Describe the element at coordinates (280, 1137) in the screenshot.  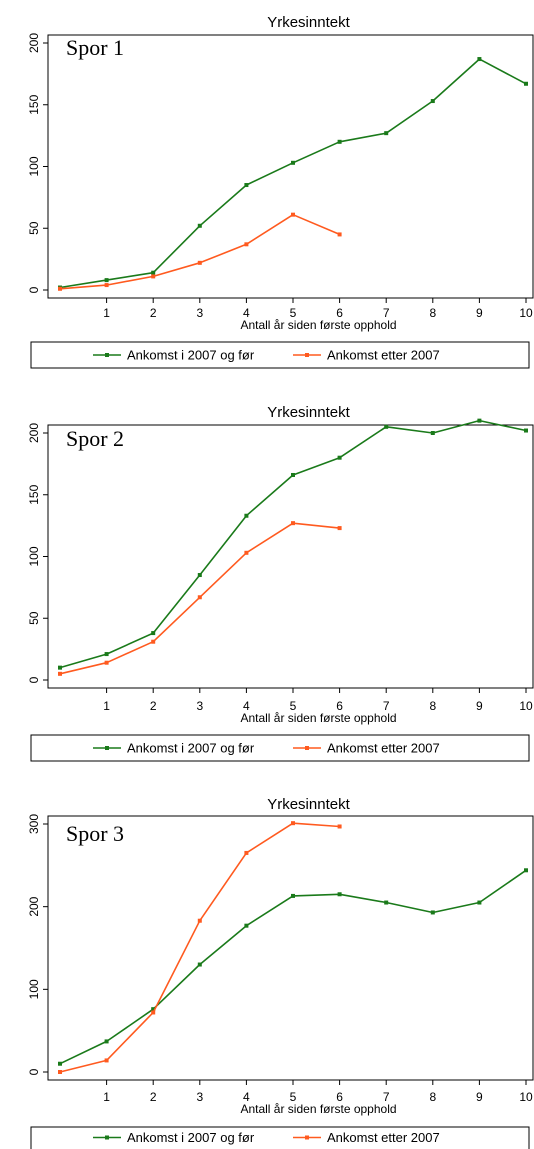
I see `legend-box` at that location.